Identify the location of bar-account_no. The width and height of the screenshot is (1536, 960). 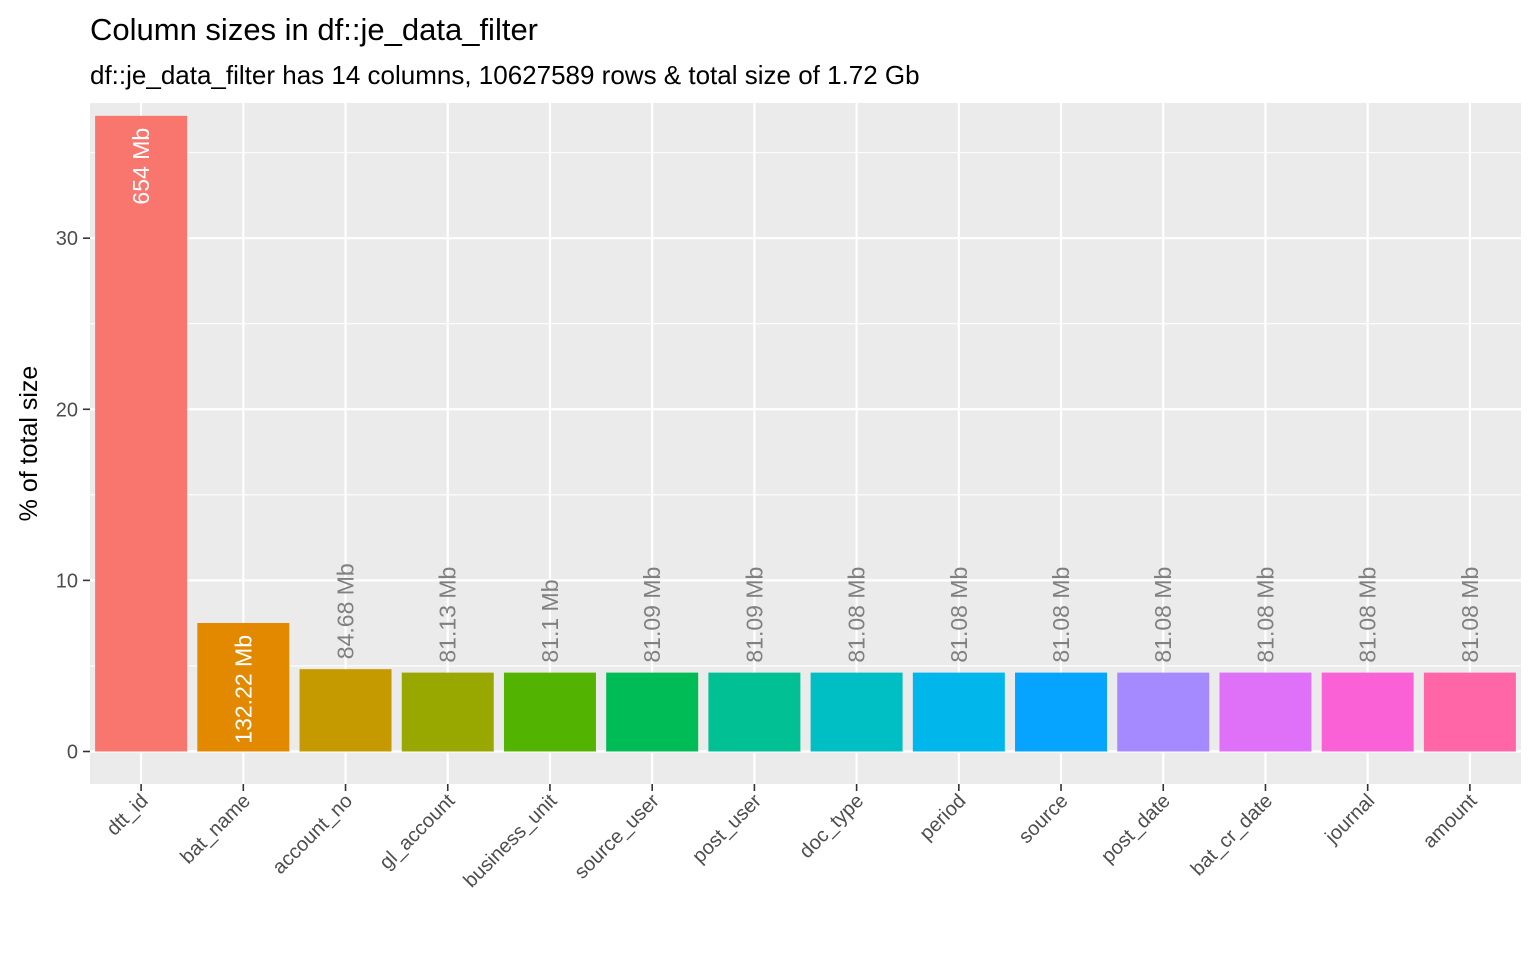
(345, 710).